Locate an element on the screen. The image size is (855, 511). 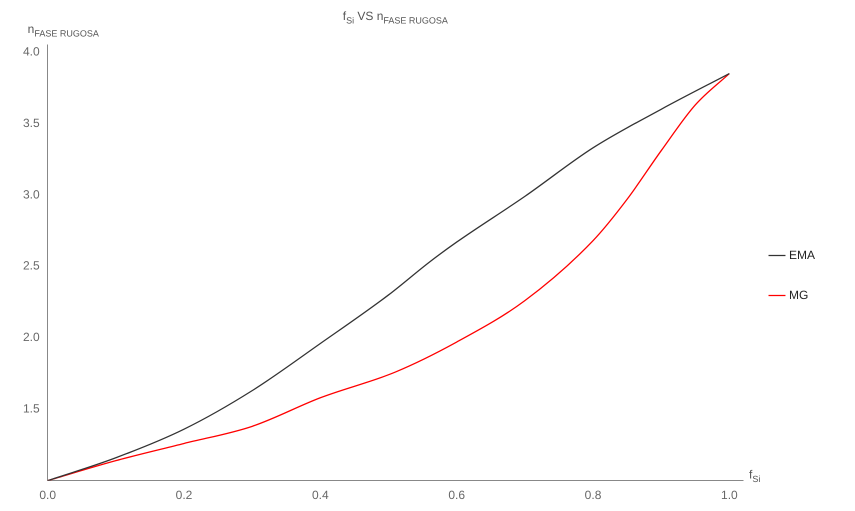
x-tick-label: 0.8 is located at coordinates (593, 495).